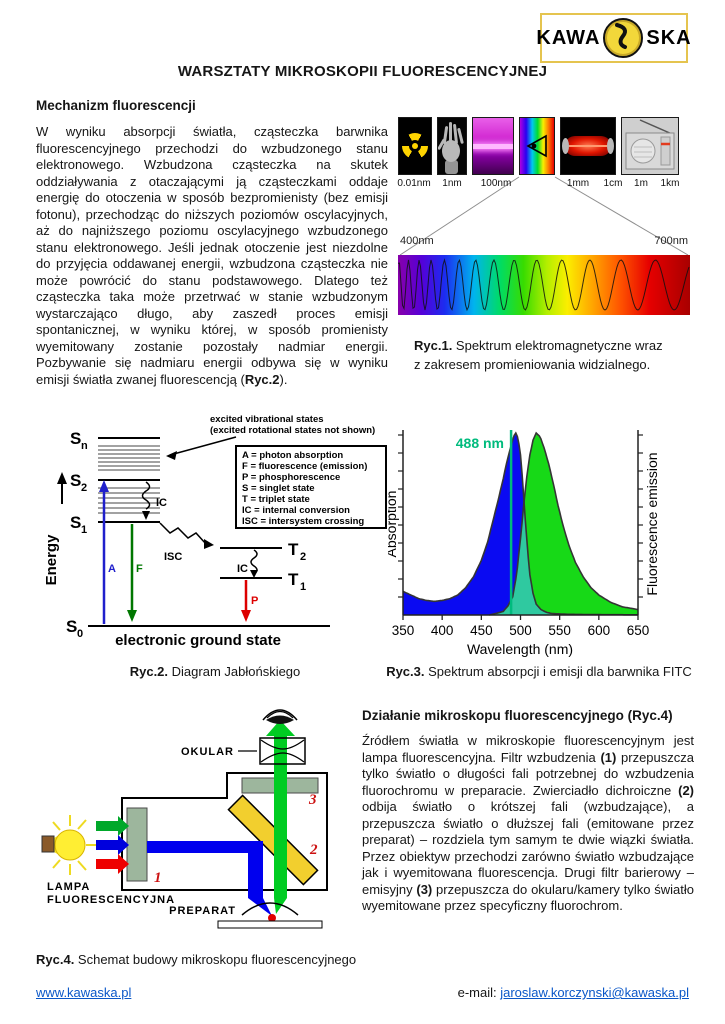 The width and height of the screenshot is (725, 1024). What do you see at coordinates (537, 146) in the screenshot?
I see `visible-eye-icon` at bounding box center [537, 146].